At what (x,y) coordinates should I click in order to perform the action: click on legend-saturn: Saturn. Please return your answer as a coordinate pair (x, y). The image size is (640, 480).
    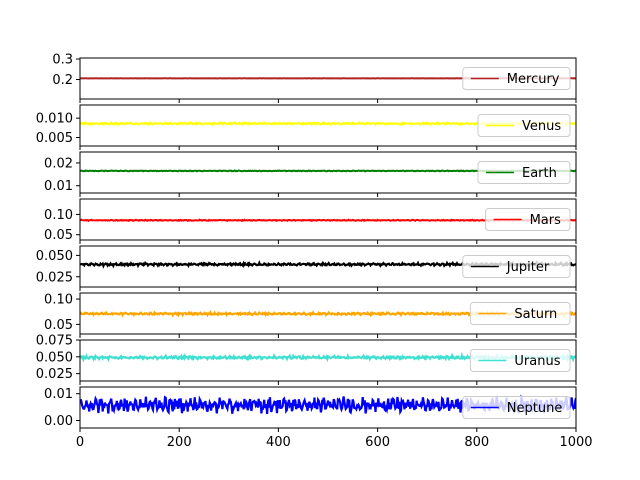
    Looking at the image, I should click on (520, 313).